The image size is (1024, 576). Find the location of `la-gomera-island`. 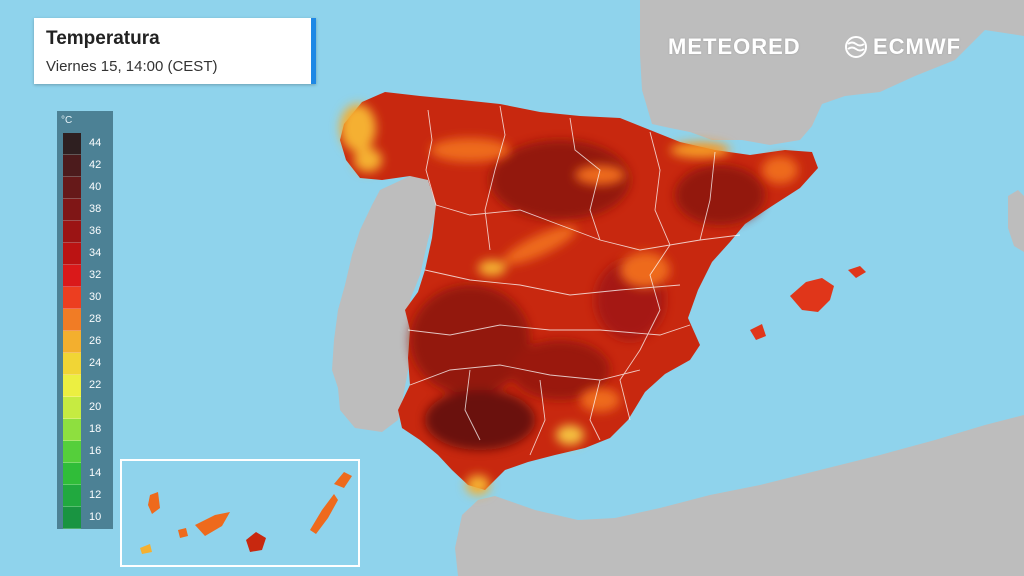

la-gomera-island is located at coordinates (183, 533).